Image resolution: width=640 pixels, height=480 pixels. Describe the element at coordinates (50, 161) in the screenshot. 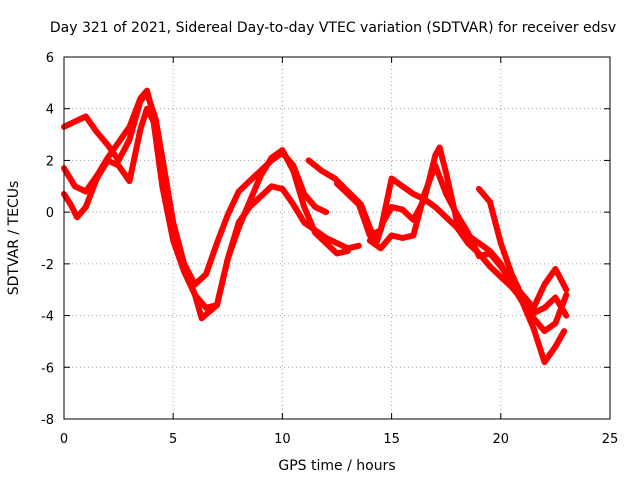

I see `y-tick-label: 2` at that location.